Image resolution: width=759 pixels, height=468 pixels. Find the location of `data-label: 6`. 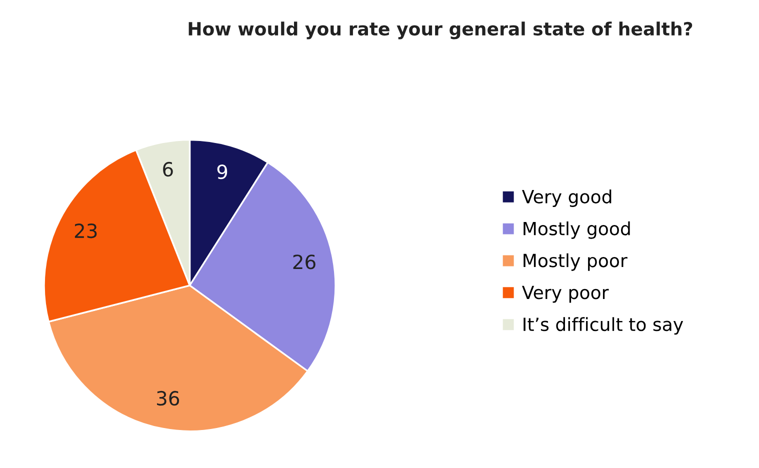

data-label: 6 is located at coordinates (168, 169).